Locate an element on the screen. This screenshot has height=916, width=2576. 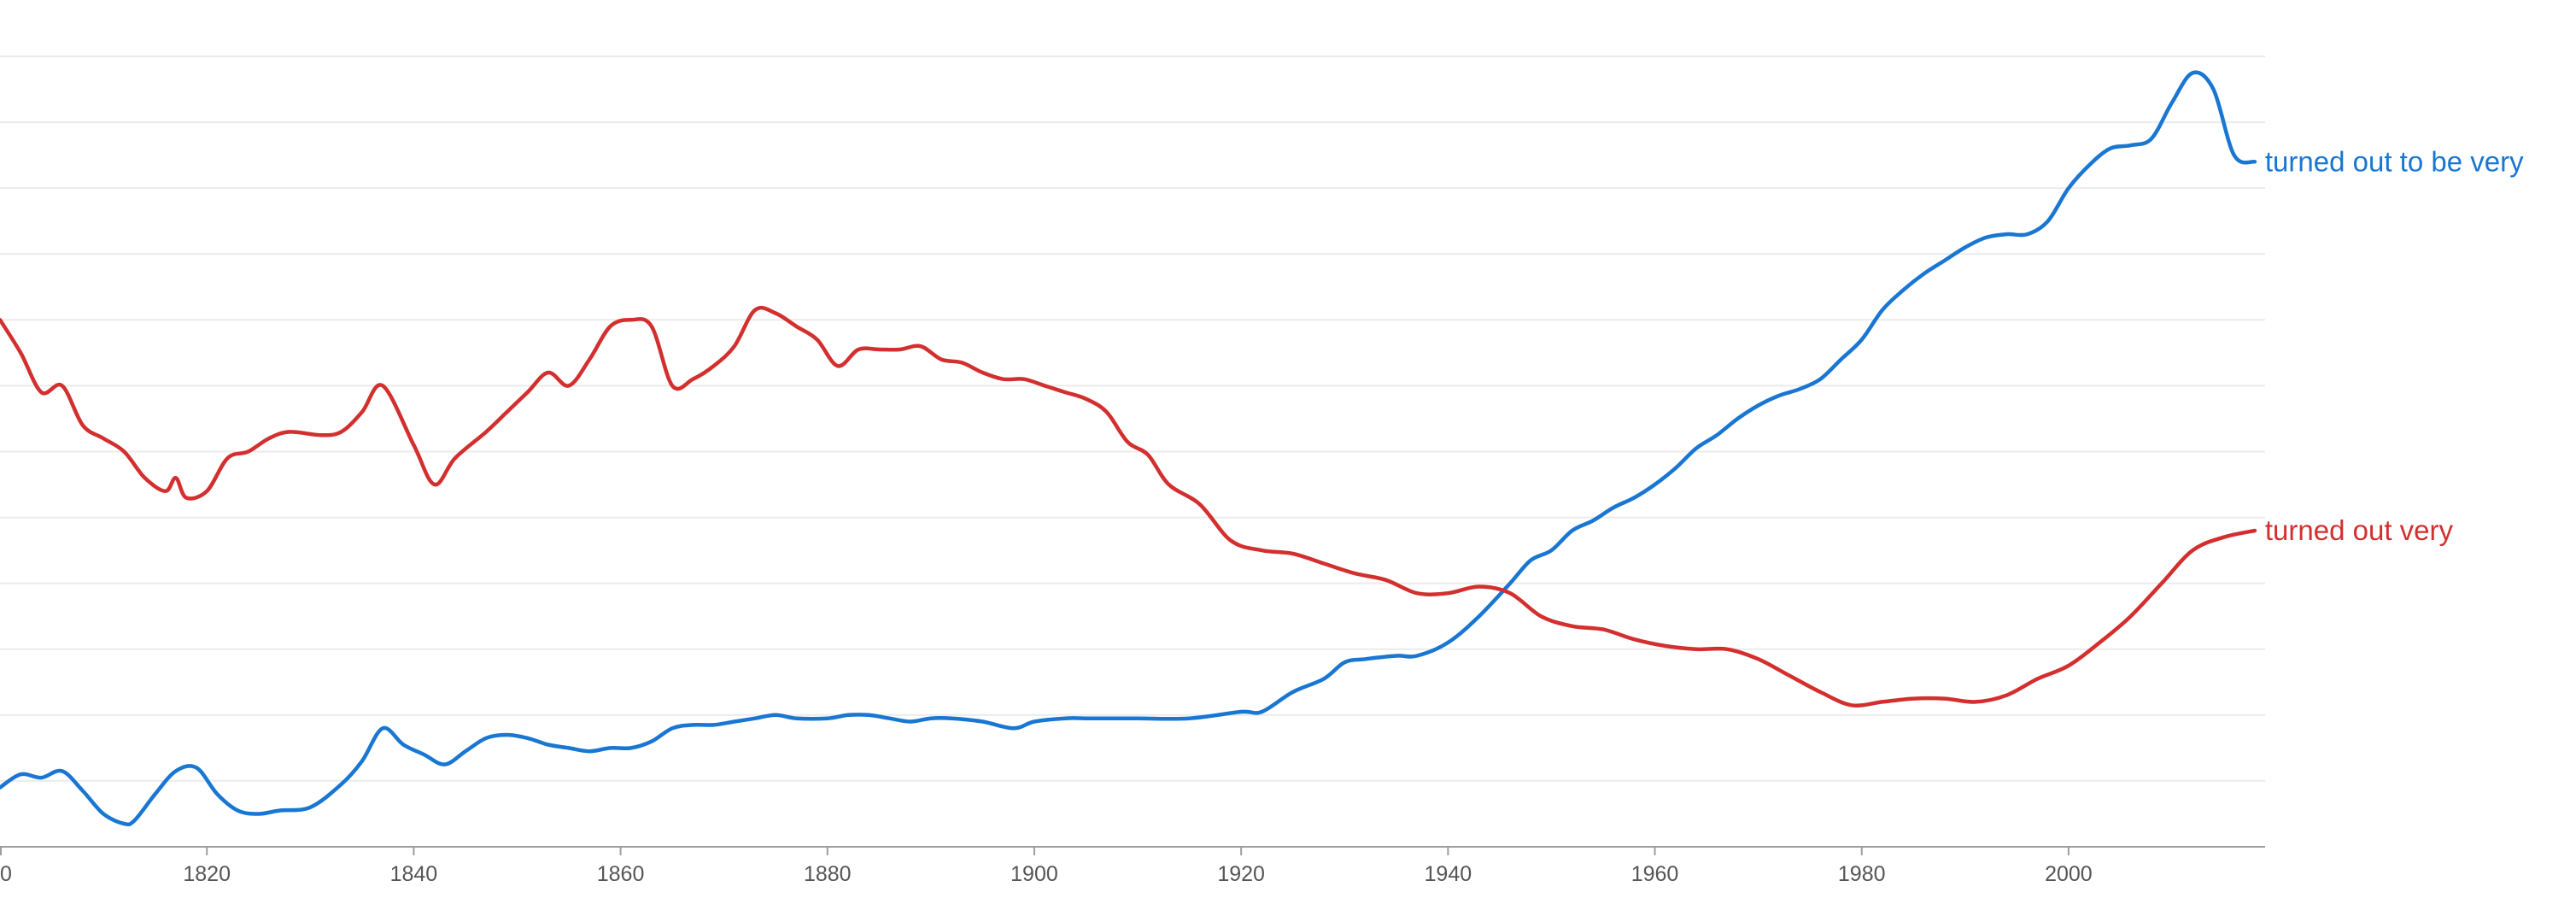
x-tick-label: 1840 is located at coordinates (414, 874).